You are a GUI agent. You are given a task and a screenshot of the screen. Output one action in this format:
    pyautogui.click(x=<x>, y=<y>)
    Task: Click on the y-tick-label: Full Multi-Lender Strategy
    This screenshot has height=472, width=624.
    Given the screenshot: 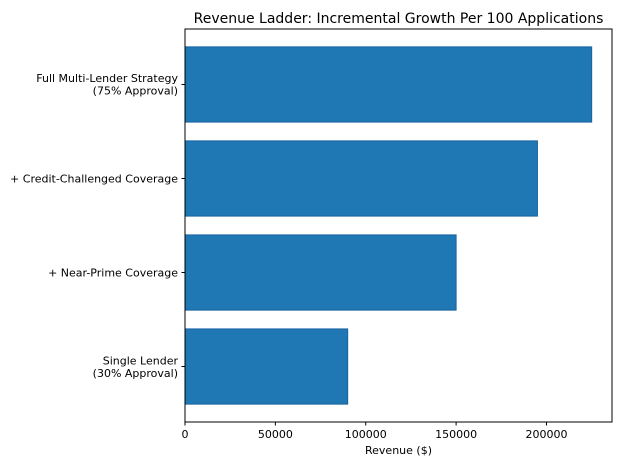 What is the action you would take?
    pyautogui.click(x=107, y=78)
    